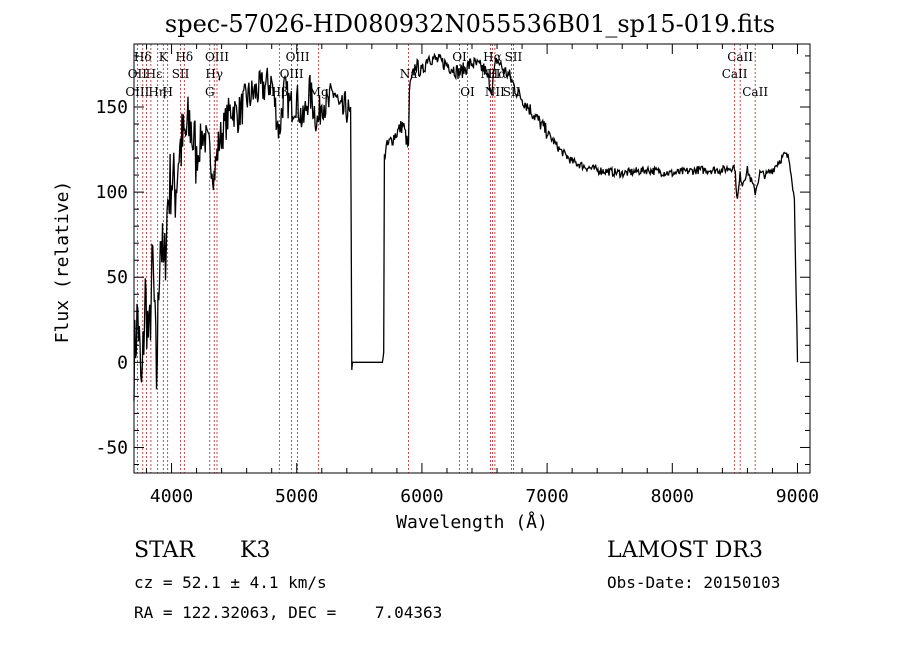 Image resolution: width=900 pixels, height=649 pixels. I want to click on x-tick-label: 7000, so click(546, 496).